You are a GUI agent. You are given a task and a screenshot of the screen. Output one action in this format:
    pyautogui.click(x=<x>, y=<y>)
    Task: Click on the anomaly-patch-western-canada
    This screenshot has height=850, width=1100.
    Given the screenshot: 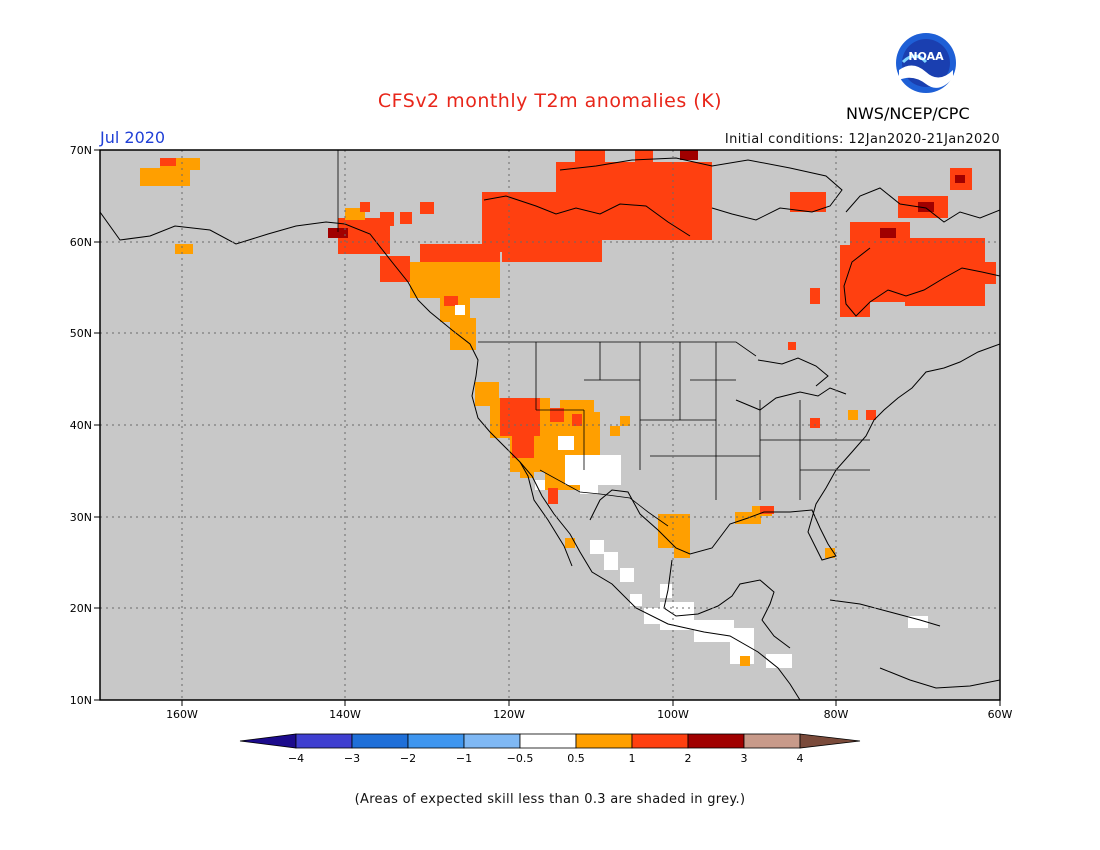 What is the action you would take?
    pyautogui.click(x=440, y=297)
    